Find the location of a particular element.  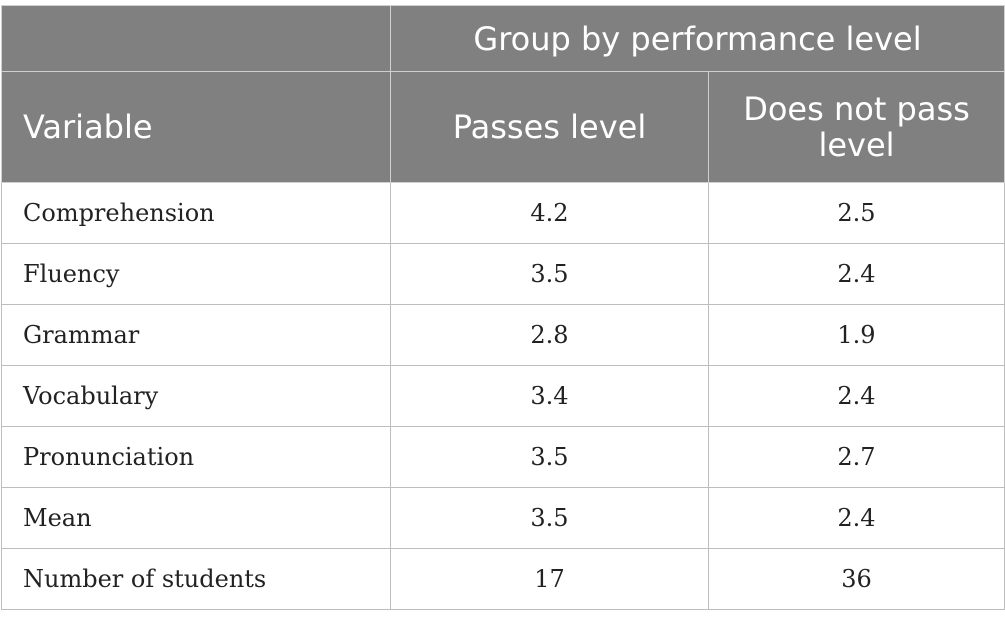

passes-level-header: Passes level is located at coordinates (549, 127).